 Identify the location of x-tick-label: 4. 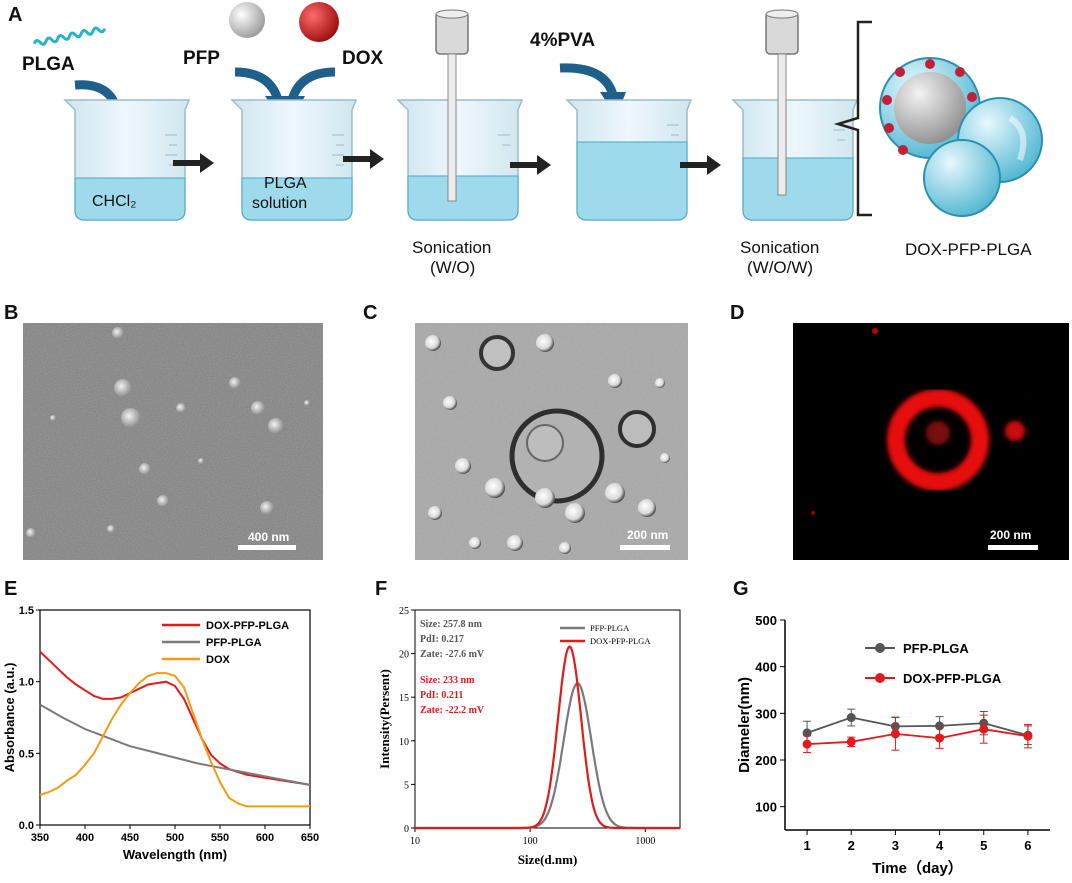
(940, 845).